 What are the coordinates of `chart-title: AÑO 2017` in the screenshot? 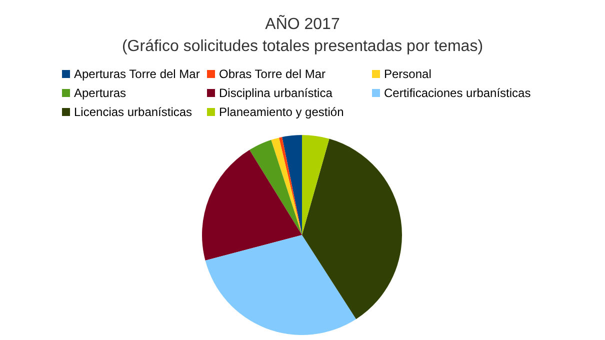 It's located at (302, 23).